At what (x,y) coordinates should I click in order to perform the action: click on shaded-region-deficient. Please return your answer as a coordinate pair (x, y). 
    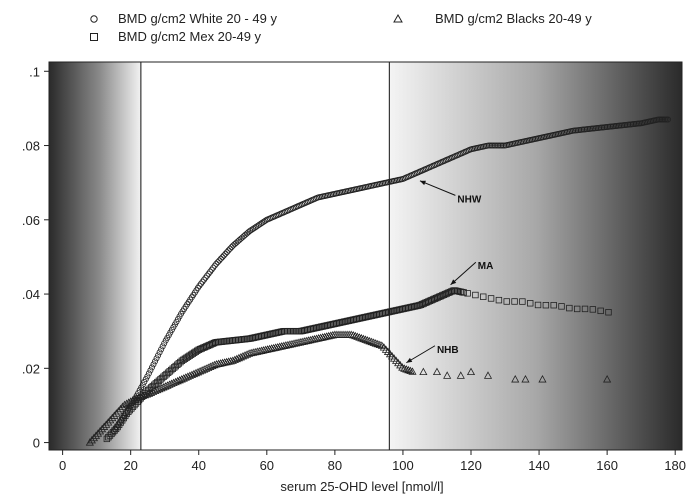
    Looking at the image, I should click on (95, 256).